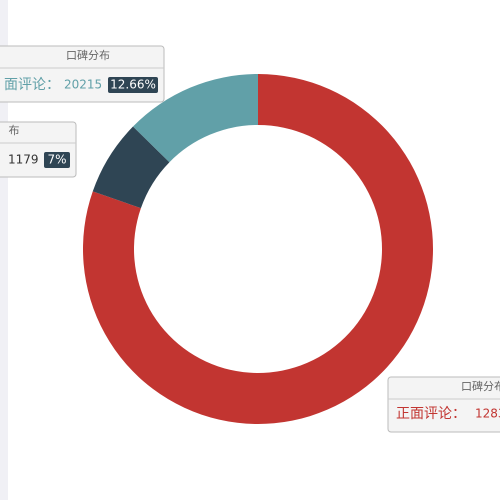 Image resolution: width=500 pixels, height=500 pixels. I want to click on tooltip-name: 正面评论：, so click(431, 414).